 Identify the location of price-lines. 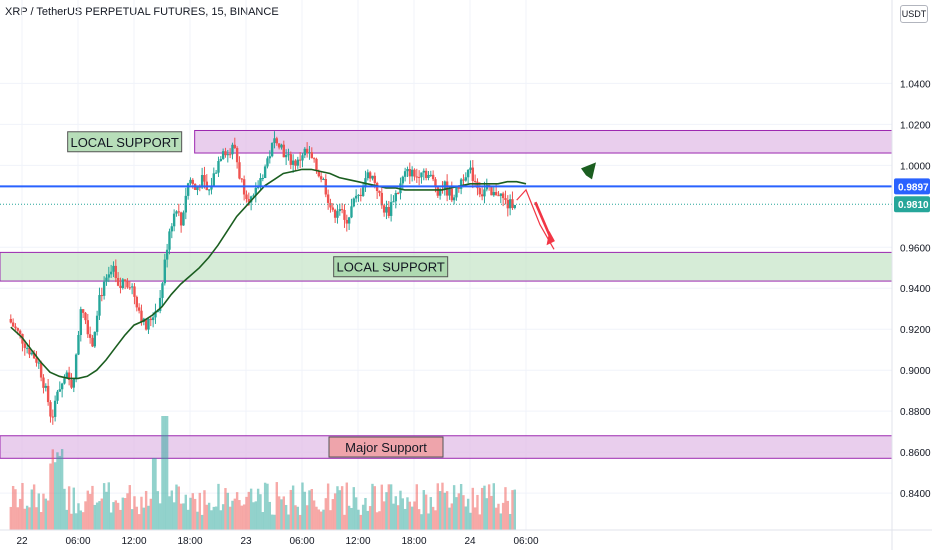
(446, 195).